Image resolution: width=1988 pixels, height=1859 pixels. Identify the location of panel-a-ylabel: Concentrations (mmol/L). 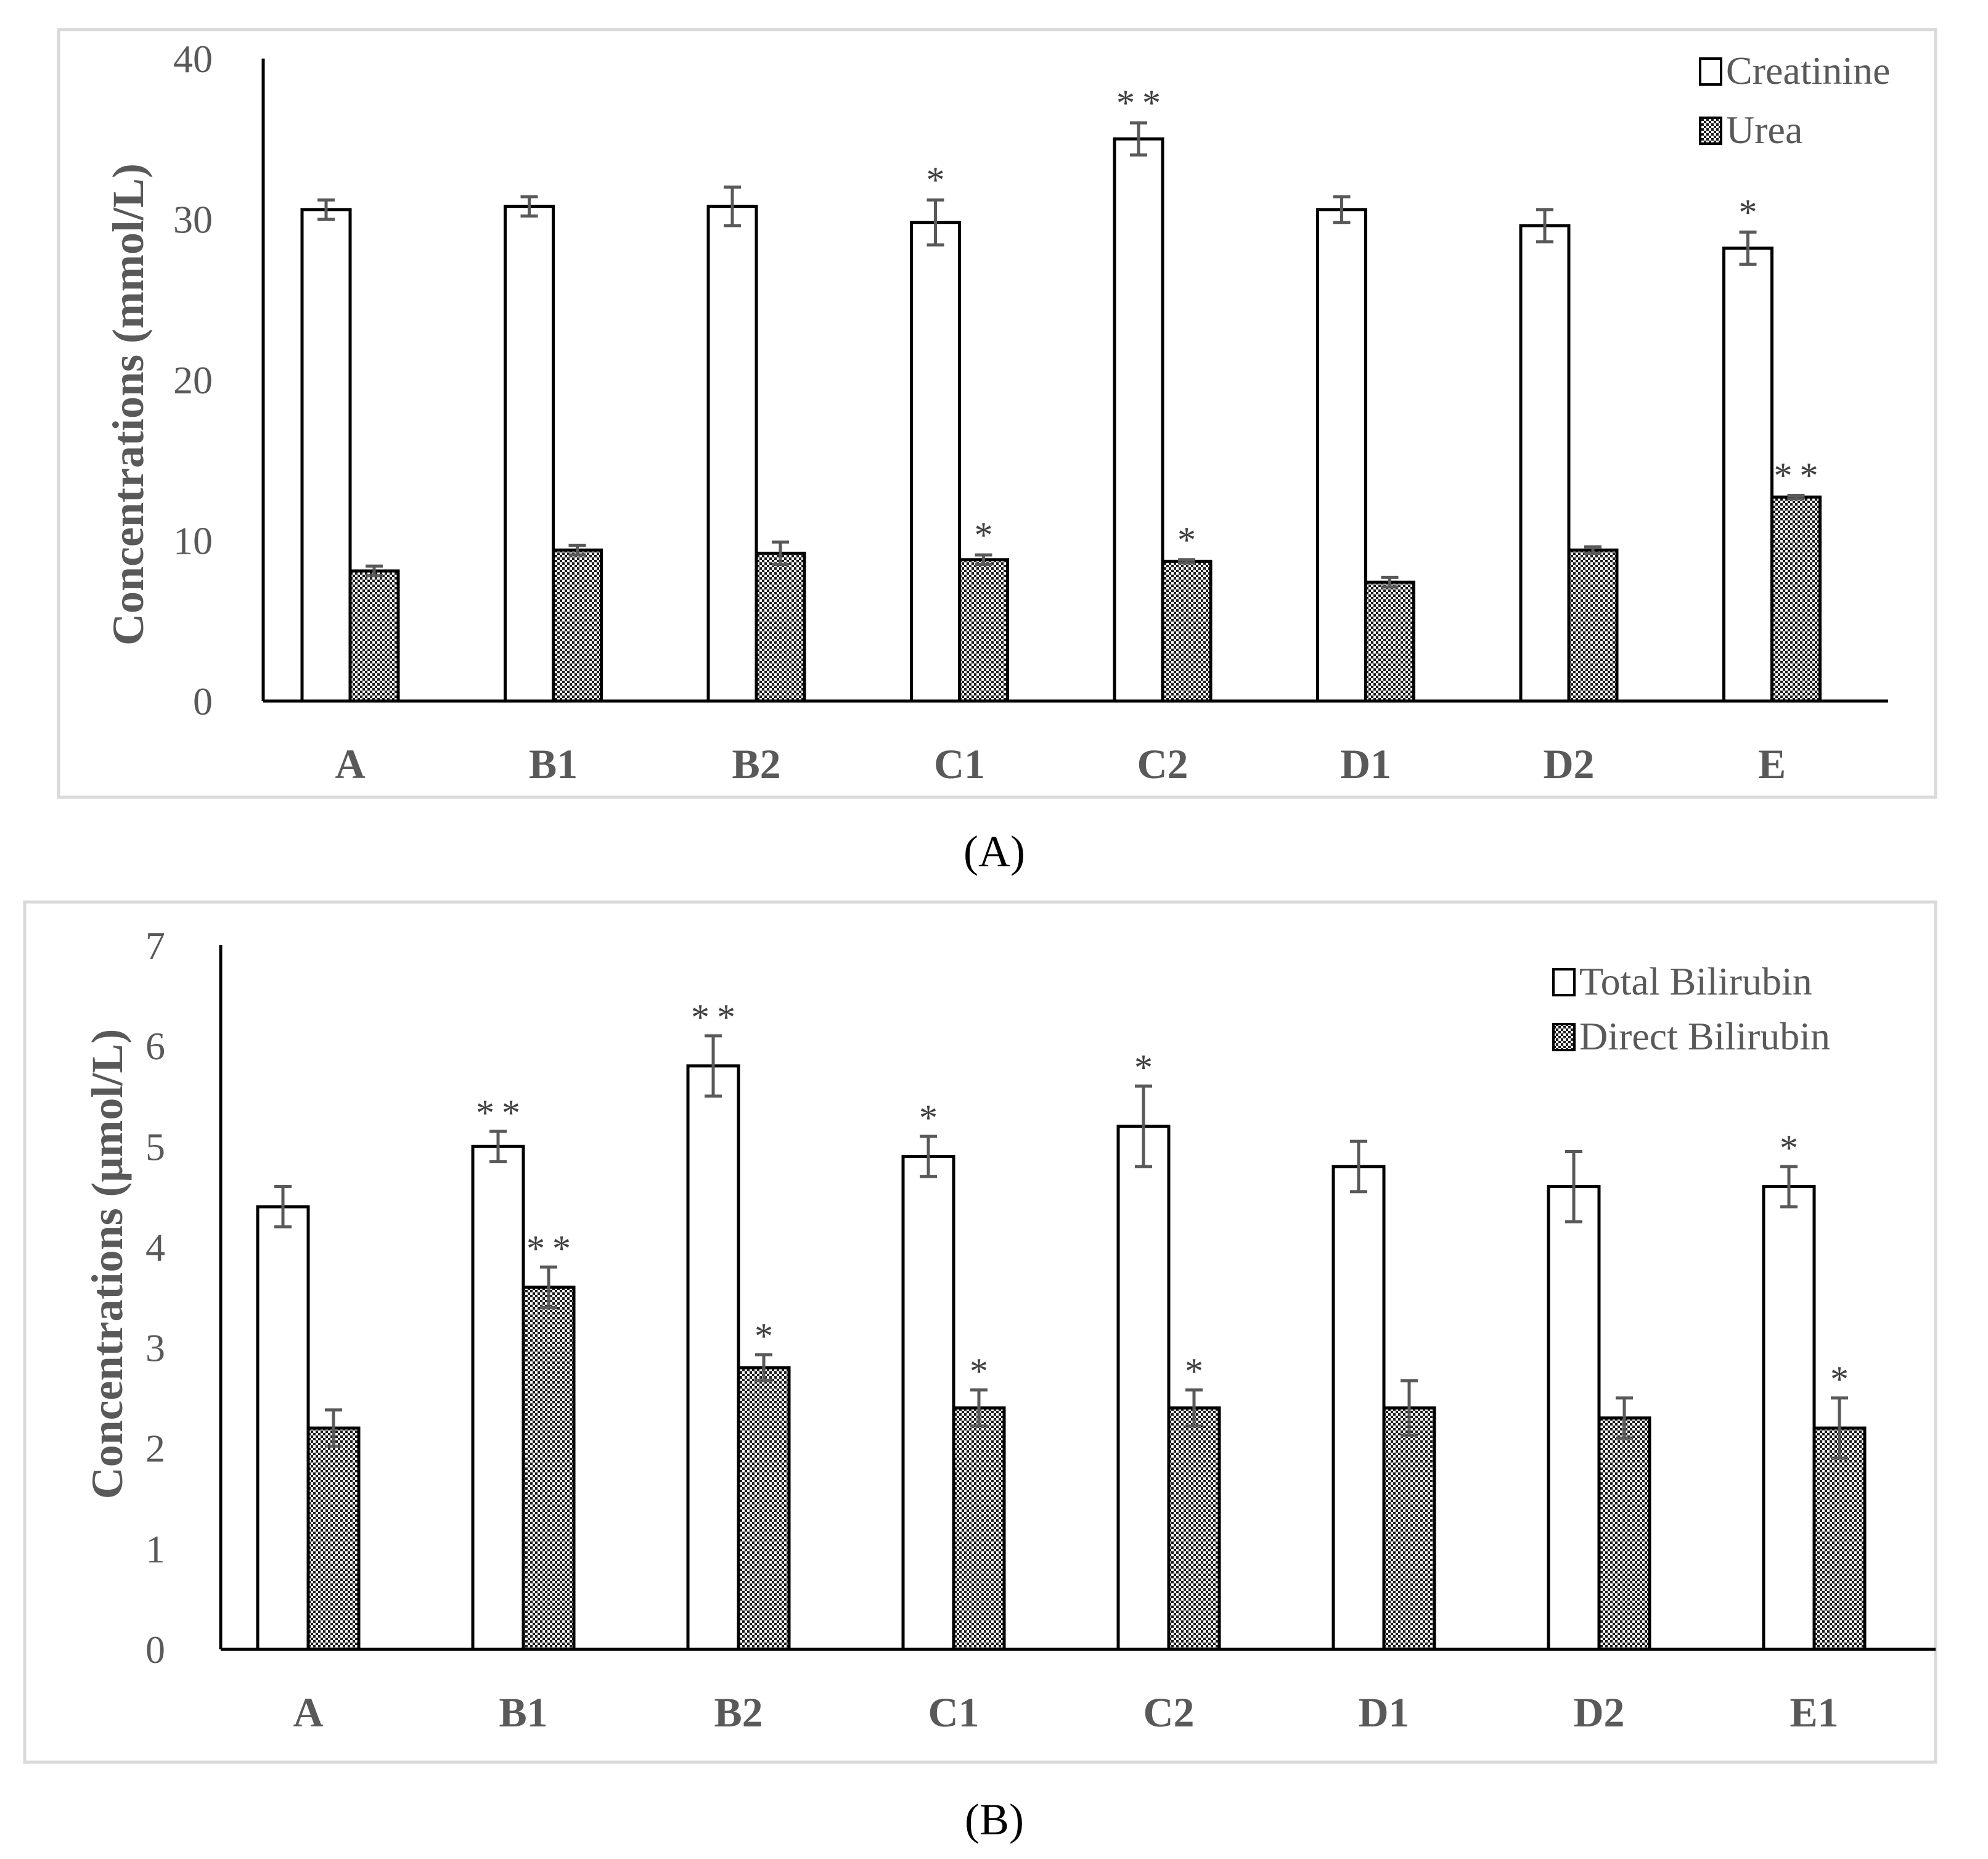
(128, 405).